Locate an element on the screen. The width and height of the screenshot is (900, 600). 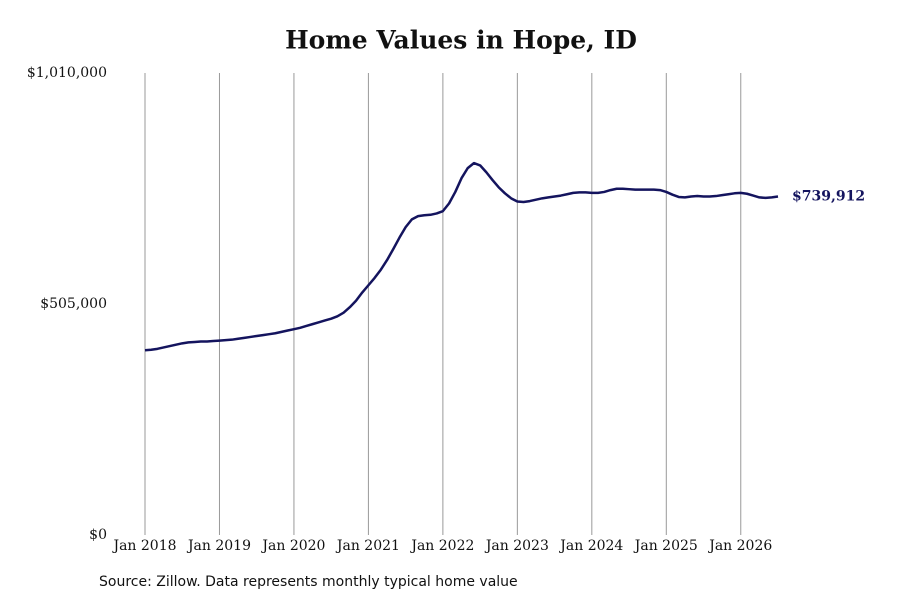
x-tick-label: Jan 2023 is located at coordinates (516, 546).